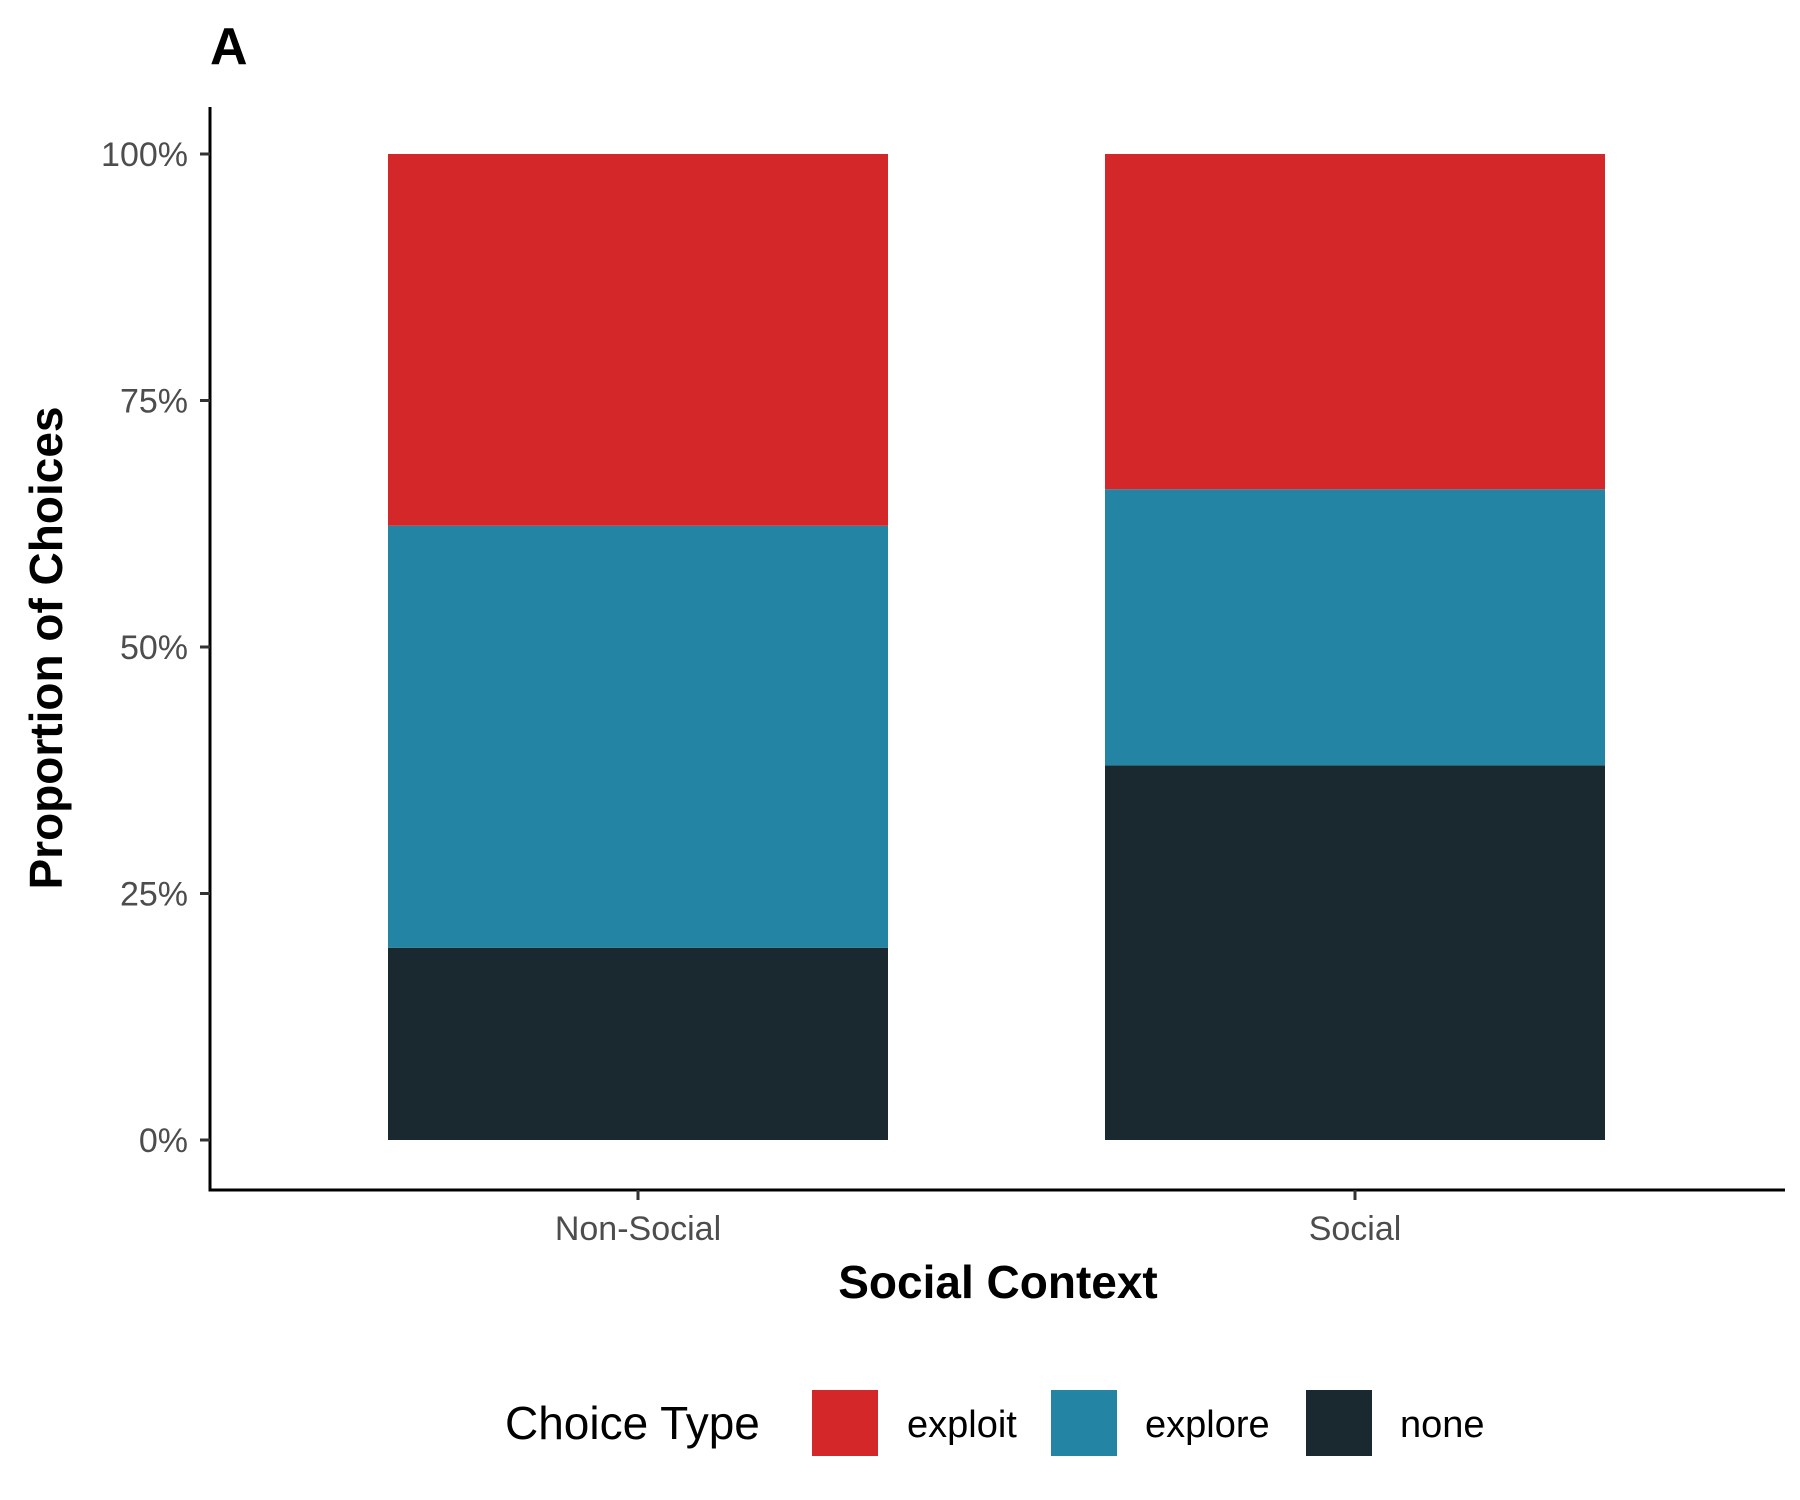 This screenshot has width=1800, height=1500. What do you see at coordinates (1339, 1423) in the screenshot?
I see `legend-key-none` at bounding box center [1339, 1423].